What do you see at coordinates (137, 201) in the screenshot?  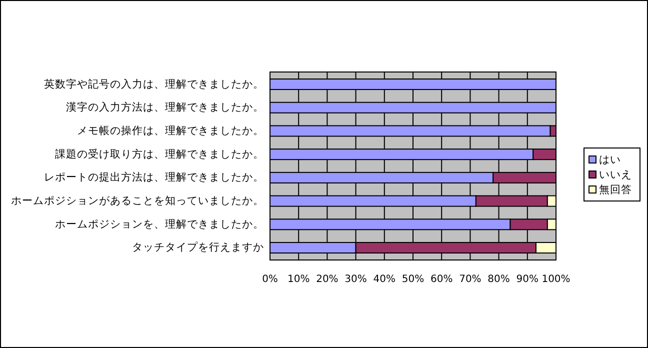 I see `y-tick-label: ホームポジションがあることを知っていましたか。` at bounding box center [137, 201].